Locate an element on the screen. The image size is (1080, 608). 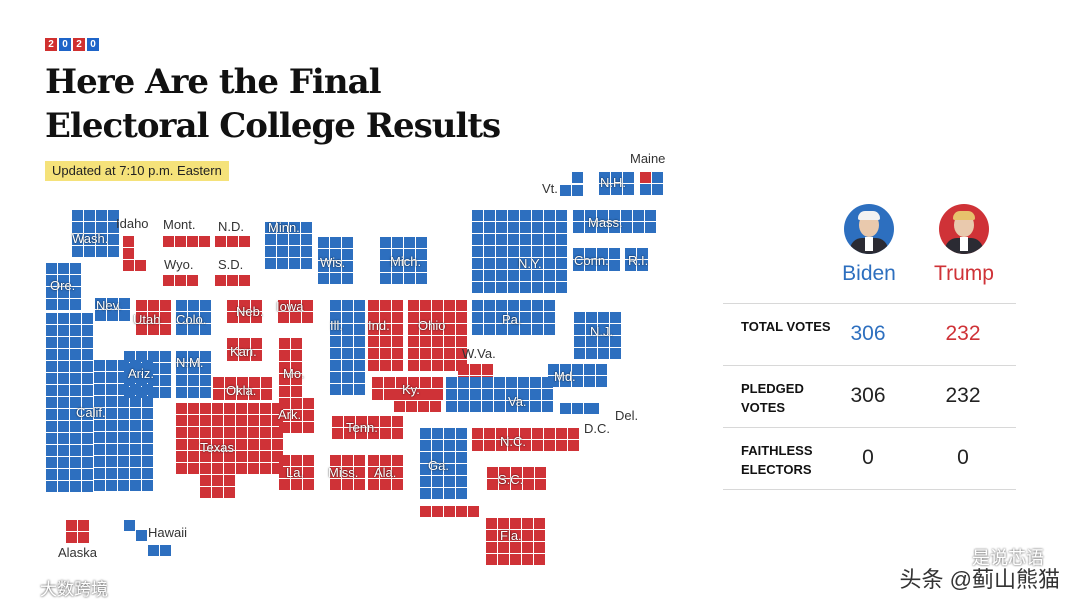
state-label: D.C. is located at coordinates (597, 428).